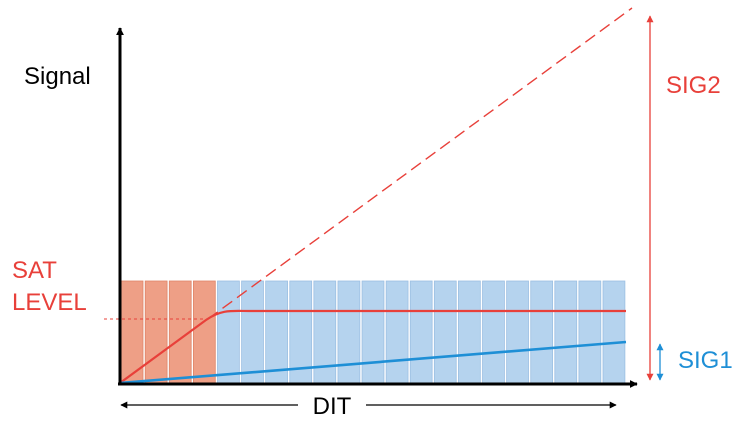  What do you see at coordinates (49, 302) in the screenshot?
I see `sat-level-label-line2: LEVEL` at bounding box center [49, 302].